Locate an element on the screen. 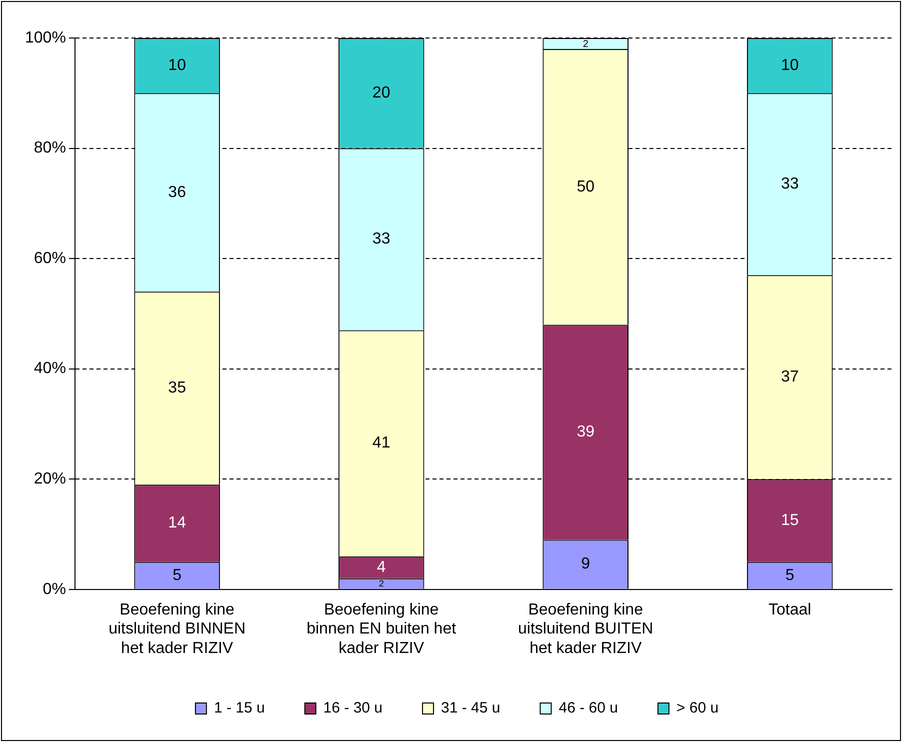 The width and height of the screenshot is (904, 744). legend-label: 1 - 15 u is located at coordinates (239, 708).